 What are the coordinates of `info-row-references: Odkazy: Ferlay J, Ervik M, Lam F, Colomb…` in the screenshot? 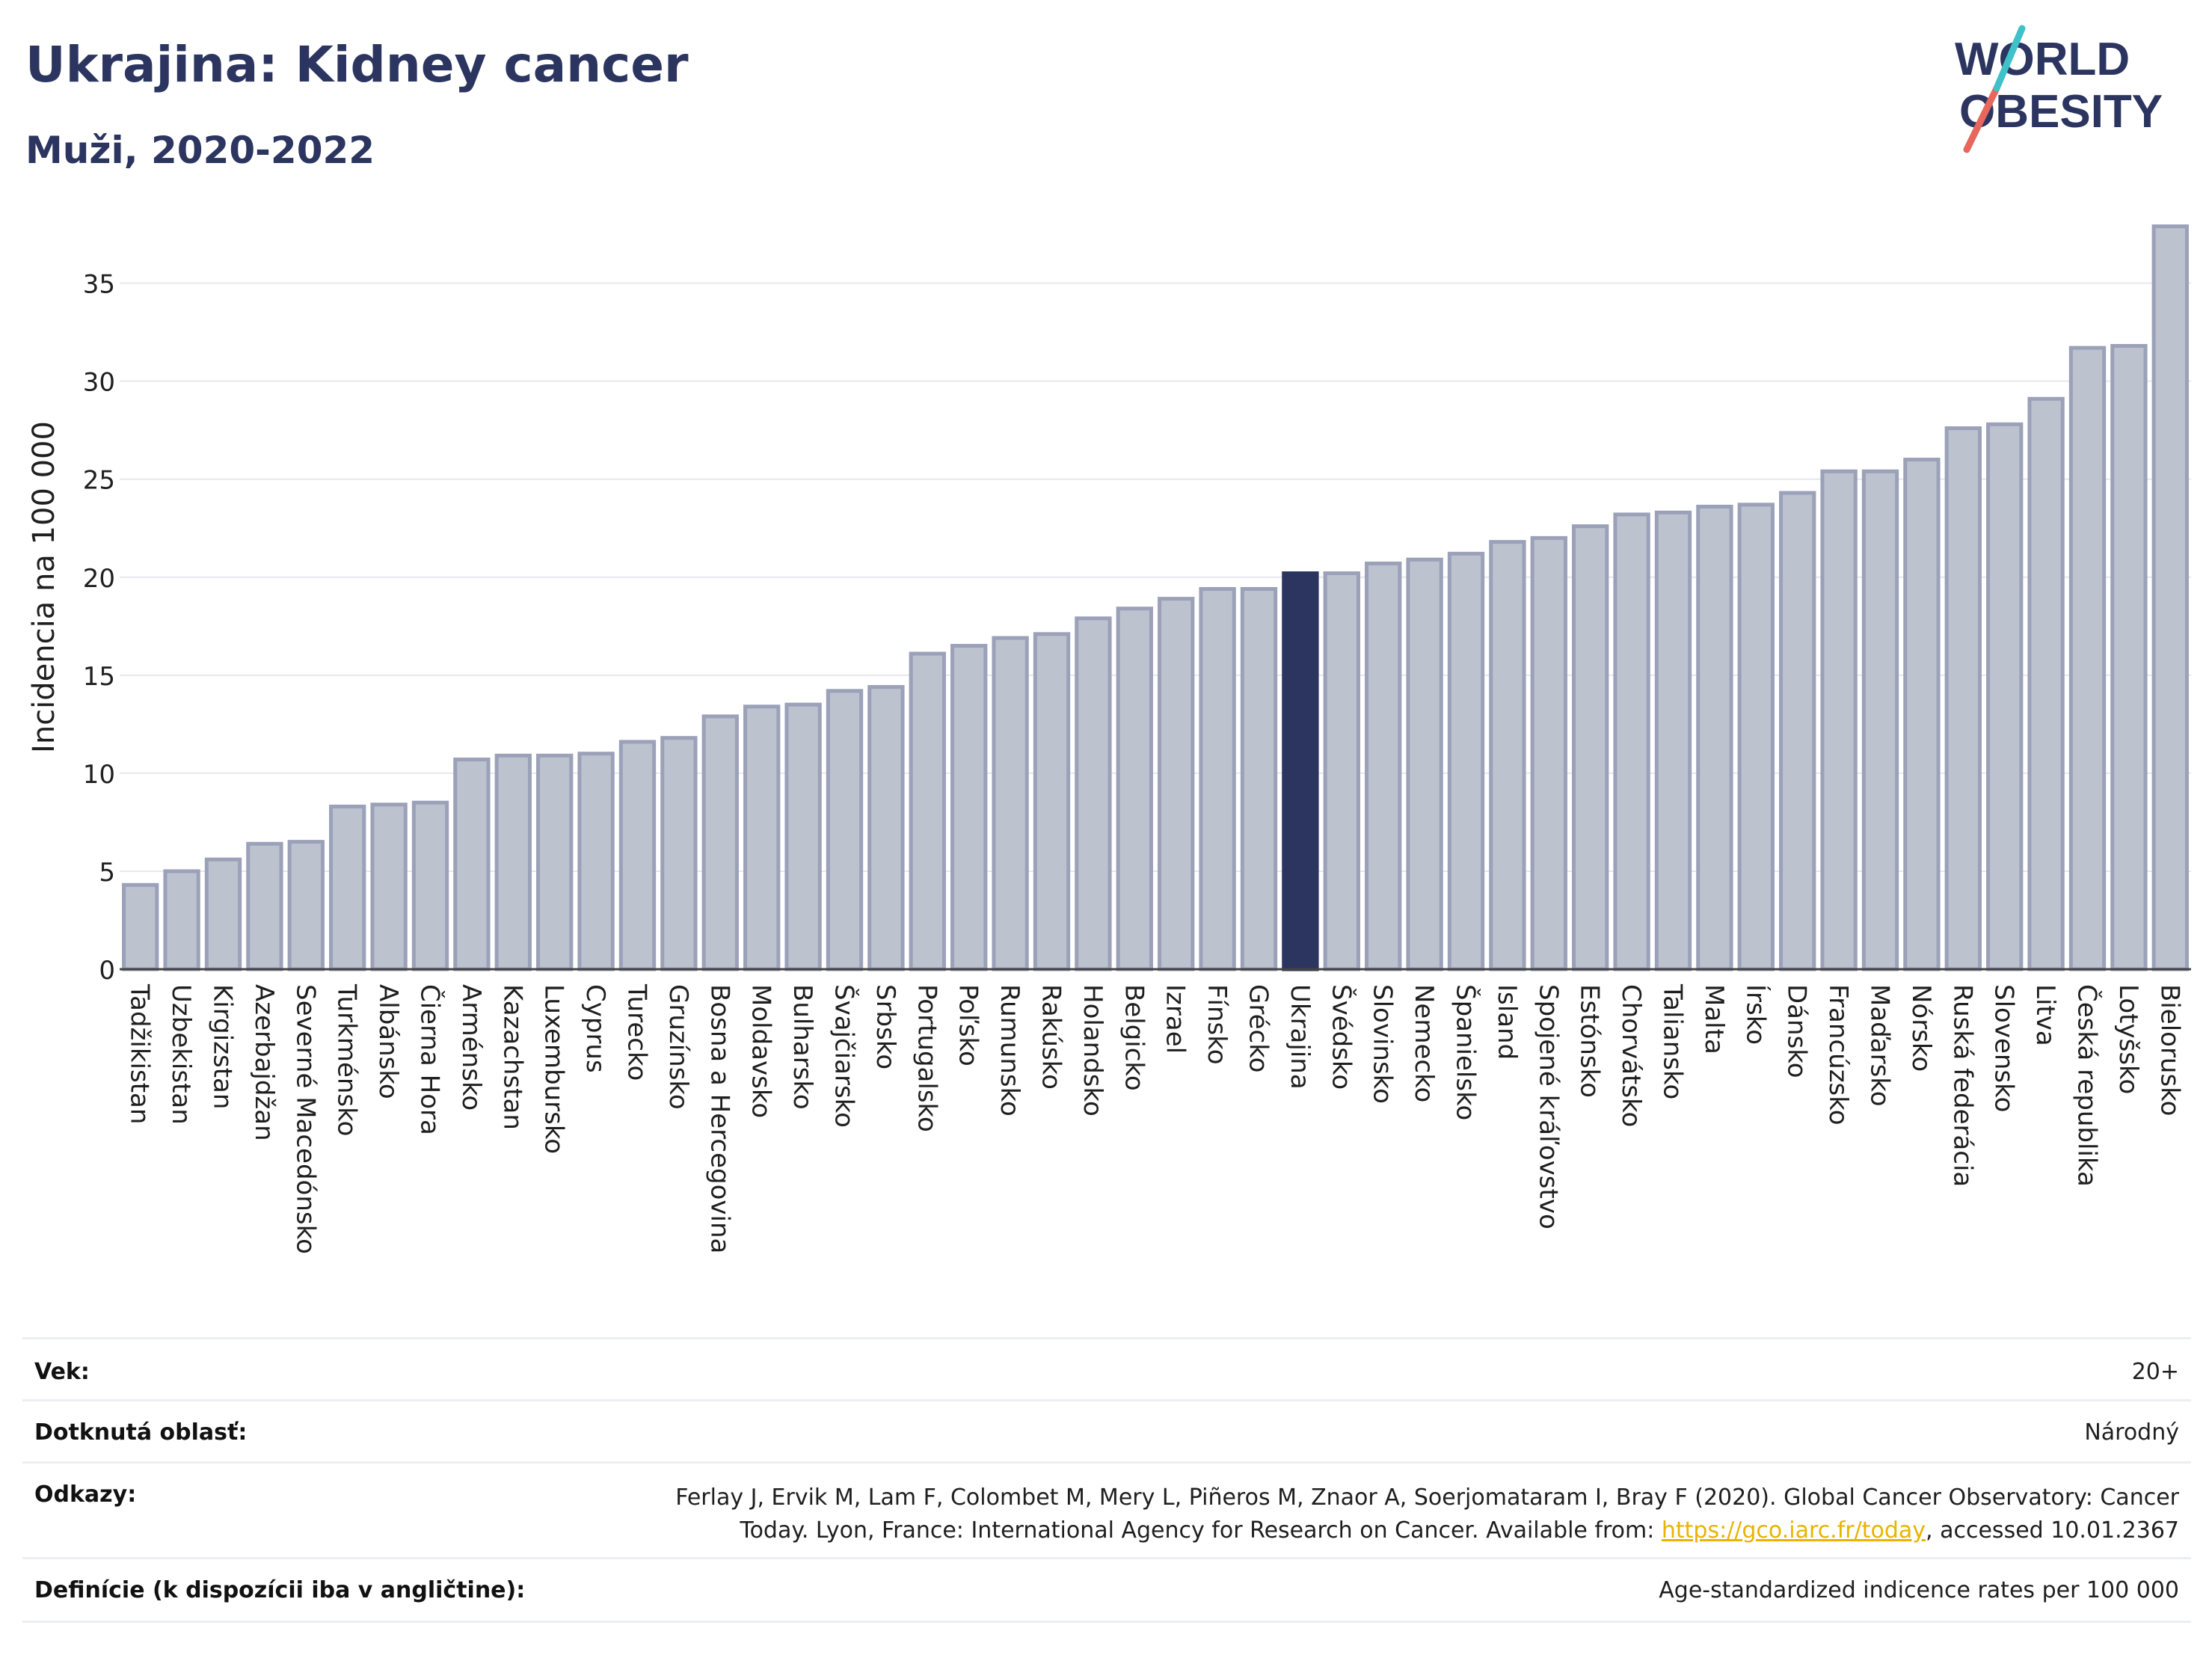 It's located at (1106, 1509).